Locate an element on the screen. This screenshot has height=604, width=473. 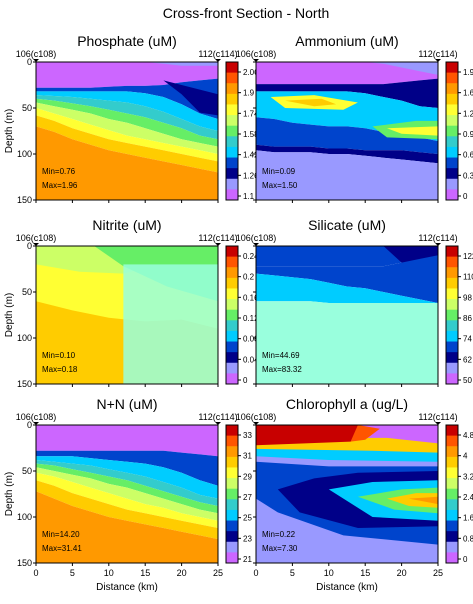
stat-min: Min=44.69 is located at coordinates (281, 355).